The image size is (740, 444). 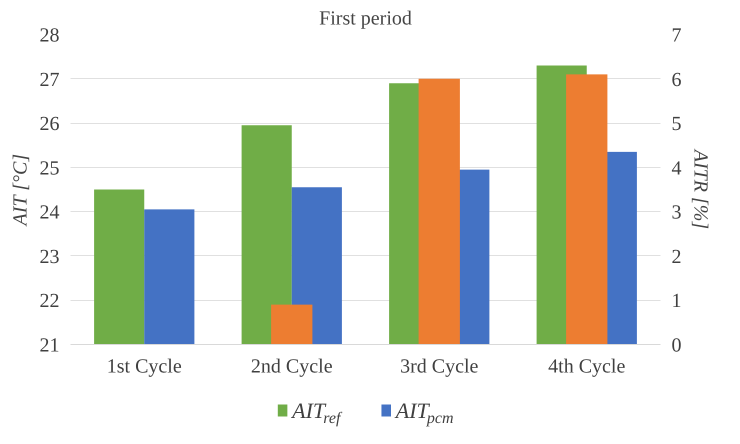 What do you see at coordinates (677, 168) in the screenshot?
I see `y2-tick-label: 4` at bounding box center [677, 168].